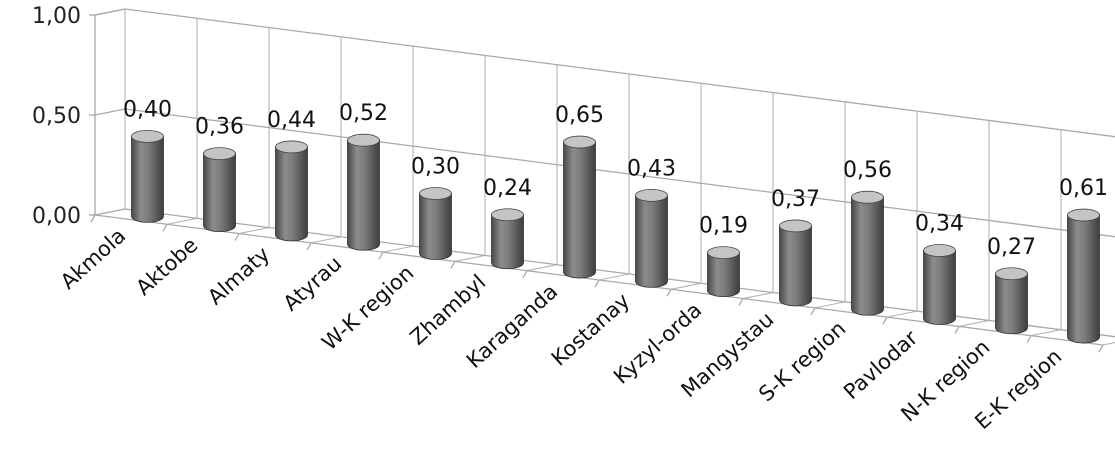 The width and height of the screenshot is (1115, 463). I want to click on value-label: 0,30, so click(435, 166).